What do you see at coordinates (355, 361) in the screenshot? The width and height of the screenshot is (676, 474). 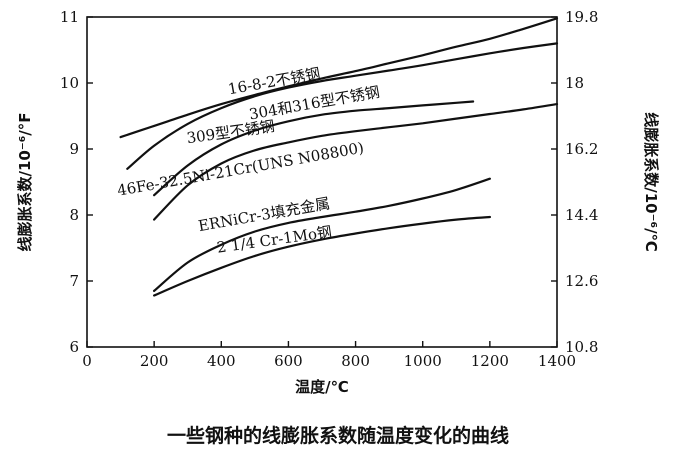 I see `x-tick-label: 800` at bounding box center [355, 361].